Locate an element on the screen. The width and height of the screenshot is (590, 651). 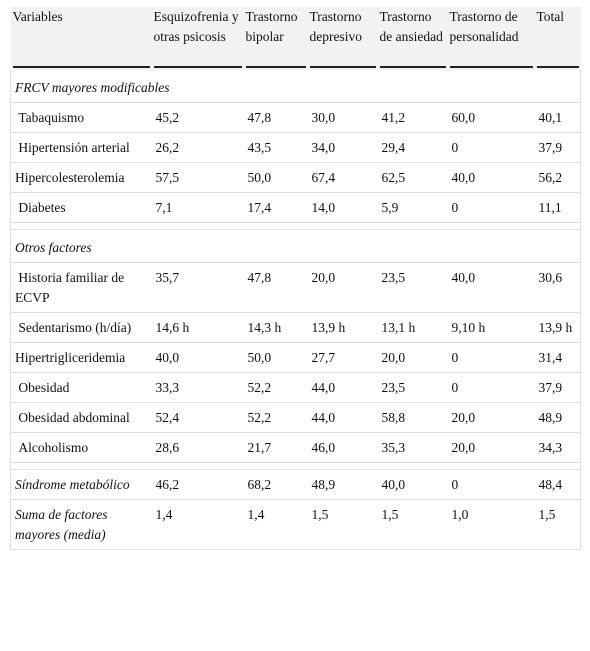
row-label: Síndrome metabólico is located at coordinates (81, 484).